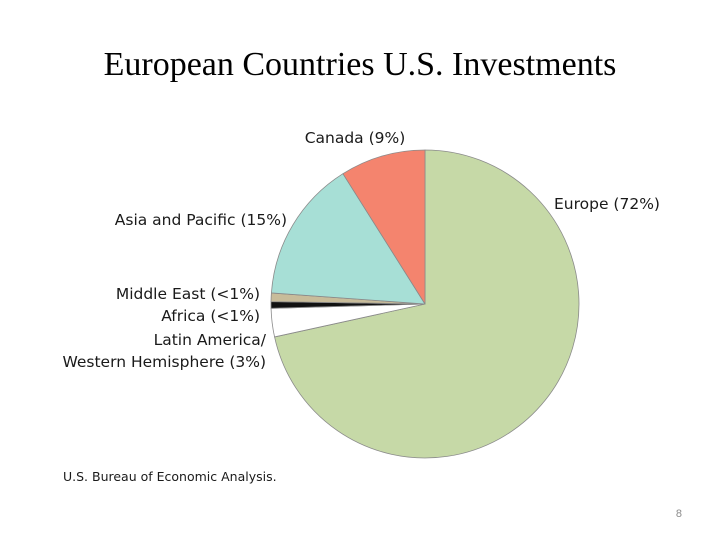  Describe the element at coordinates (170, 476) in the screenshot. I see `source-note: U.S. Bureau of Economic Analysis.` at that location.